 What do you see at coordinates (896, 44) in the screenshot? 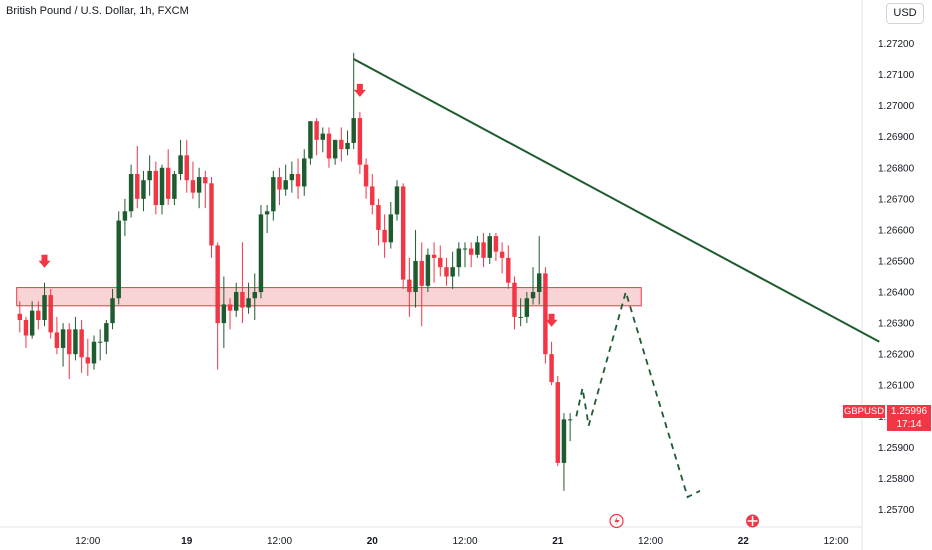
I see `y-tick-label: 1.27200` at bounding box center [896, 44].